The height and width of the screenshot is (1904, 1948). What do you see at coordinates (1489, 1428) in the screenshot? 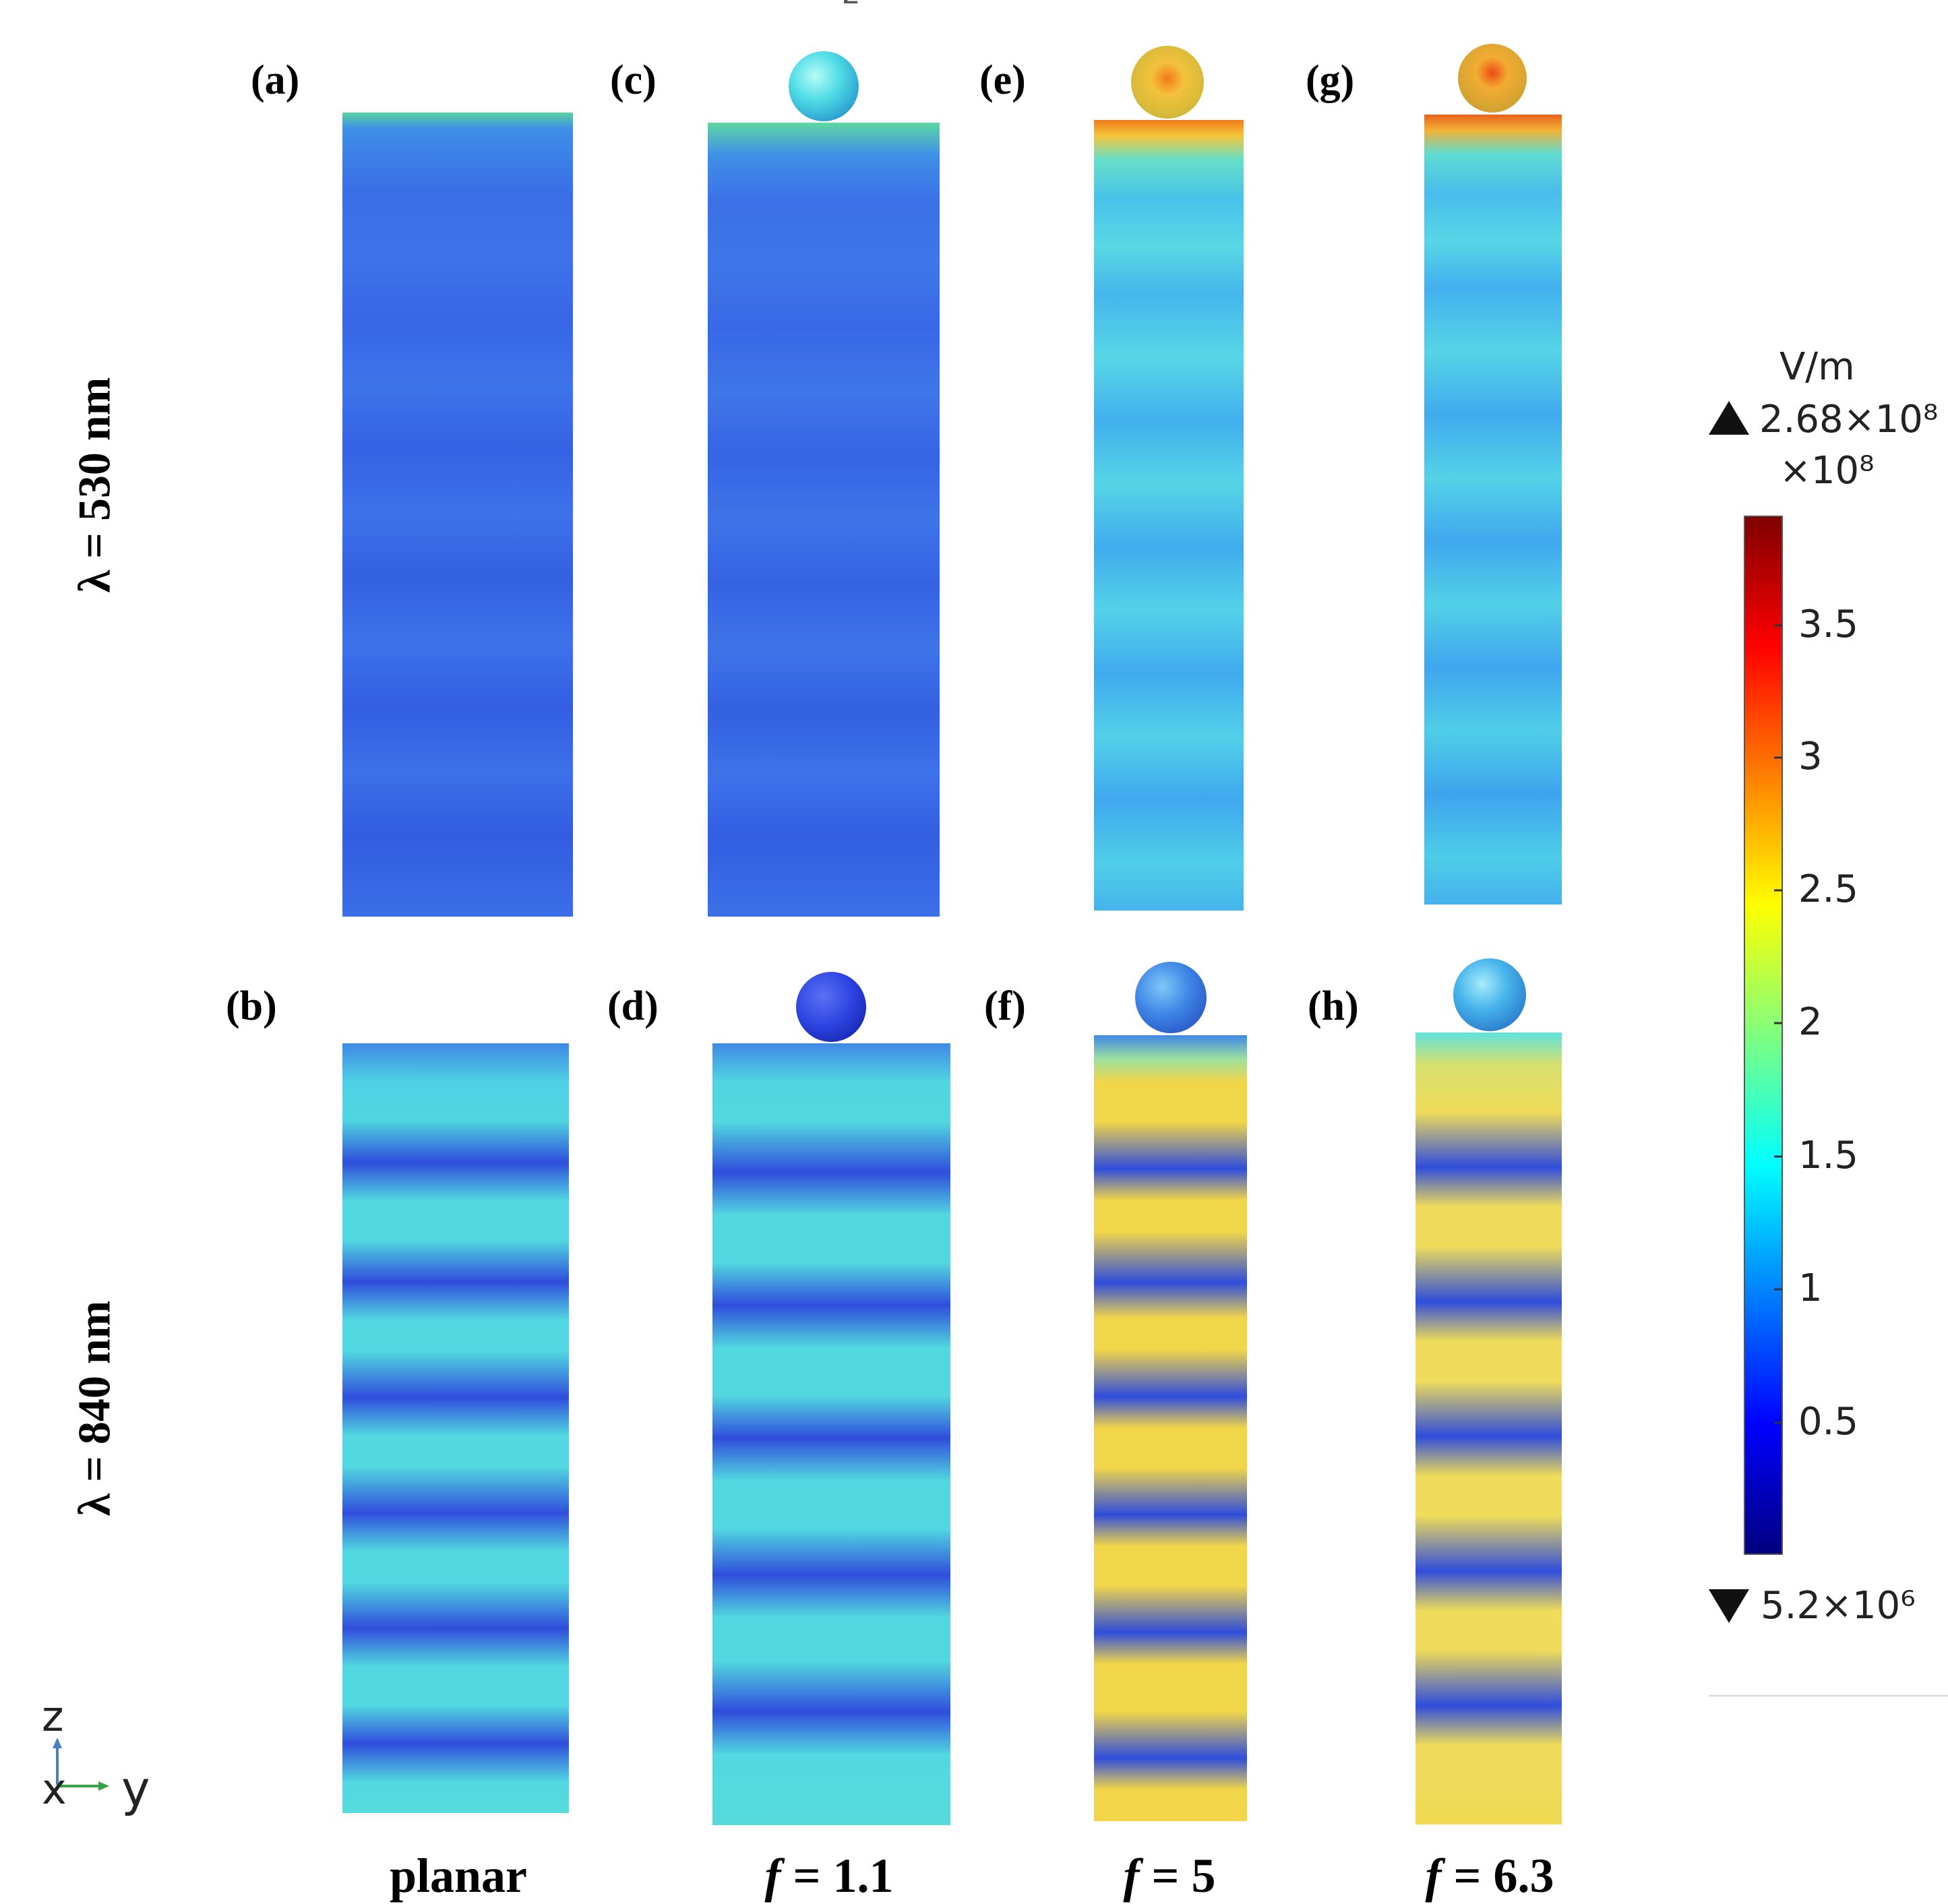
I see `field-panel-h` at bounding box center [1489, 1428].